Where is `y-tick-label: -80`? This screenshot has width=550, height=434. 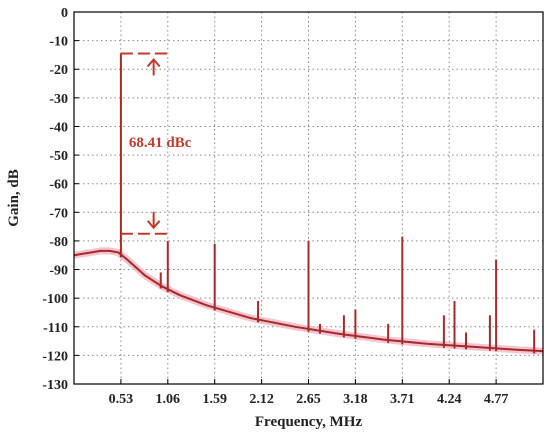 y-tick-label: -80 is located at coordinates (58, 242).